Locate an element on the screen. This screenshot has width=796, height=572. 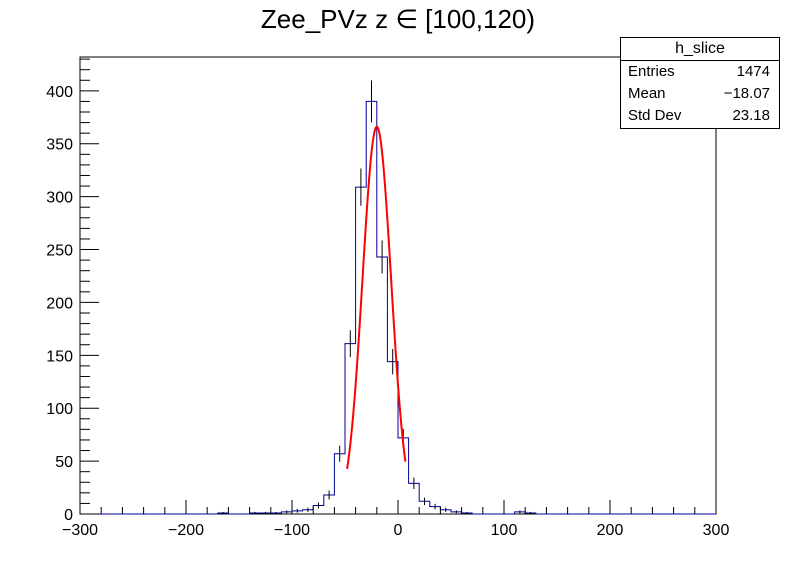
y-tick-label: 200 is located at coordinates (59, 303).